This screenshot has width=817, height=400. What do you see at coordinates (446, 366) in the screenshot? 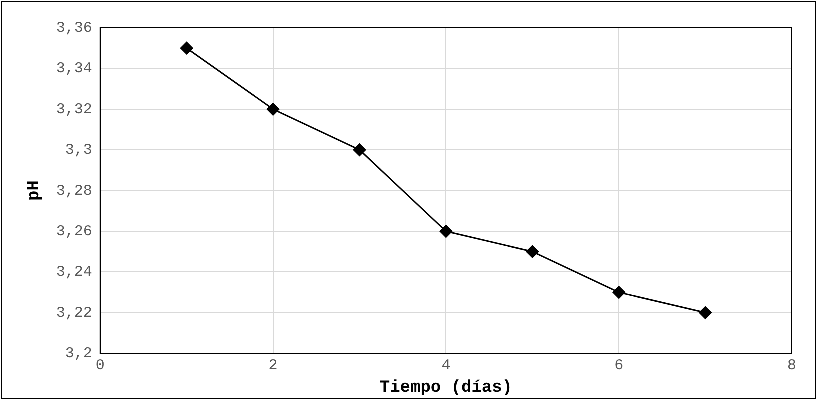
I see `x-tick-label: 4` at bounding box center [446, 366].